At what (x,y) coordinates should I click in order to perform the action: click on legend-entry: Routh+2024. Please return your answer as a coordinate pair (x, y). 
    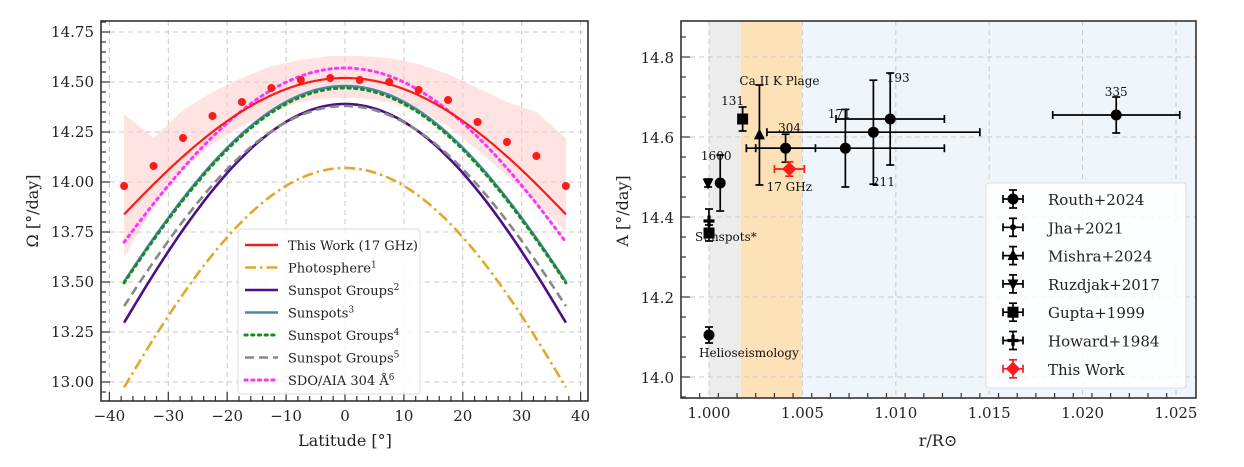
    Looking at the image, I should click on (1073, 199).